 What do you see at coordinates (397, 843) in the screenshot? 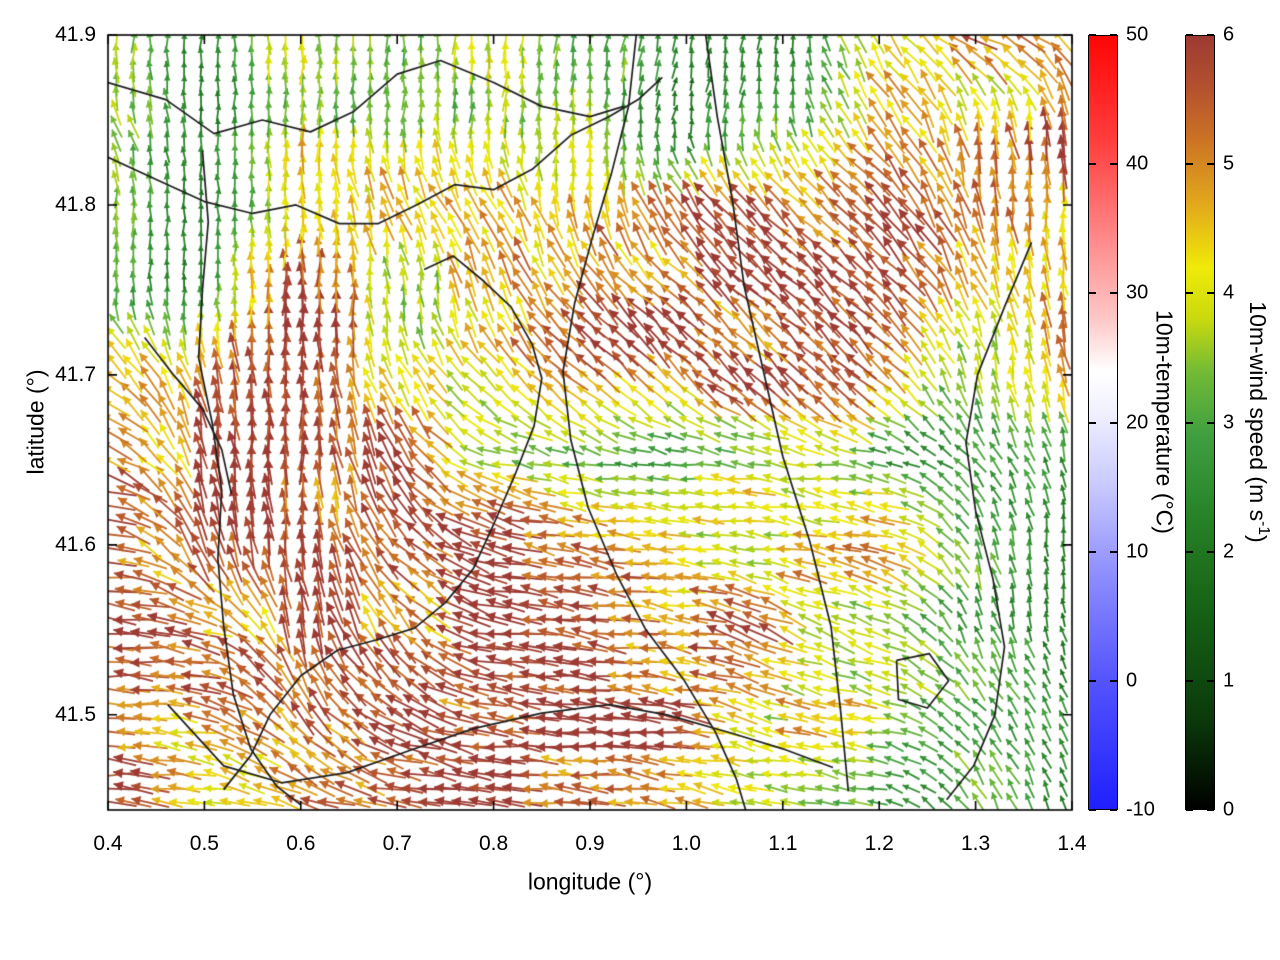
I see `x-tick-label: 0.7` at bounding box center [397, 843].